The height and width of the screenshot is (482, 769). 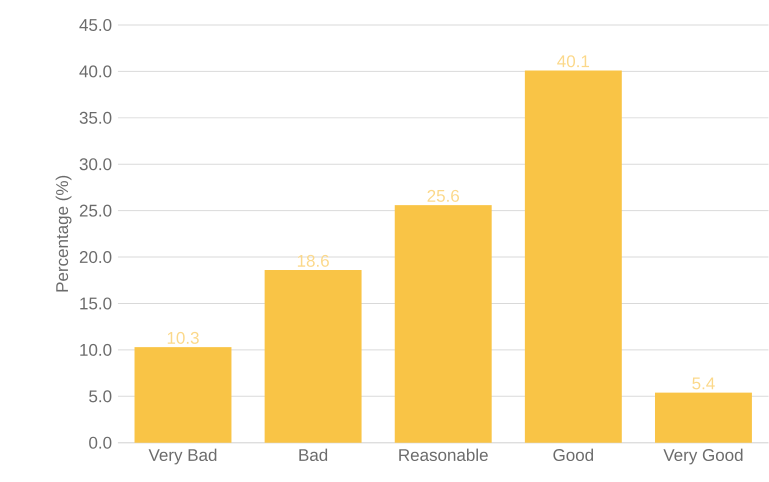 I want to click on y-tick-label: 30.0, so click(x=96, y=164).